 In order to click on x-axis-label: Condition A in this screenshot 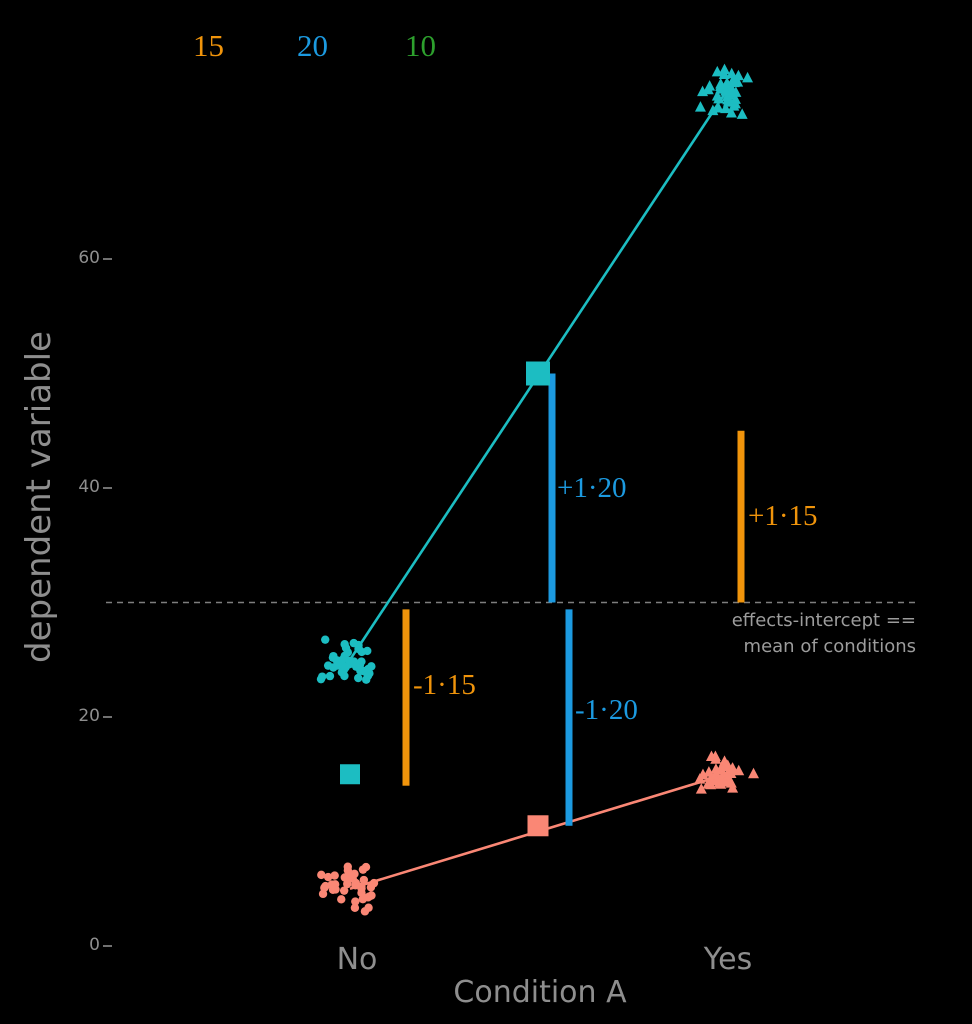, I will do `click(540, 992)`.